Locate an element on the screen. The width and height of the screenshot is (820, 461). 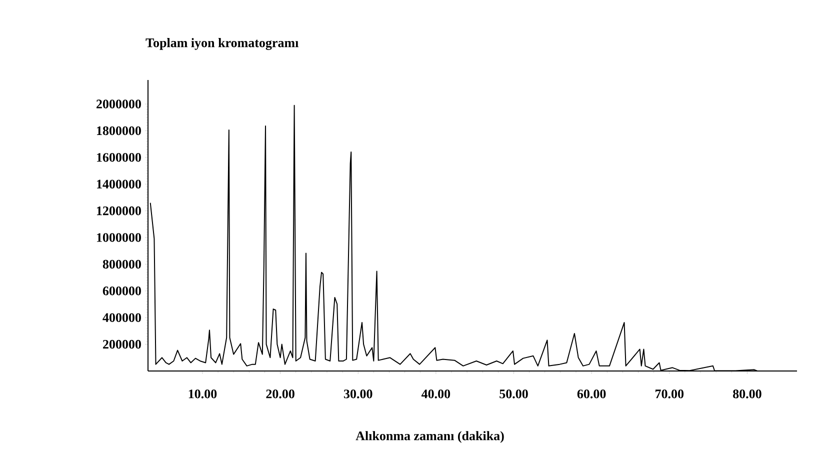
x-tick-label: 70.00 is located at coordinates (670, 394).